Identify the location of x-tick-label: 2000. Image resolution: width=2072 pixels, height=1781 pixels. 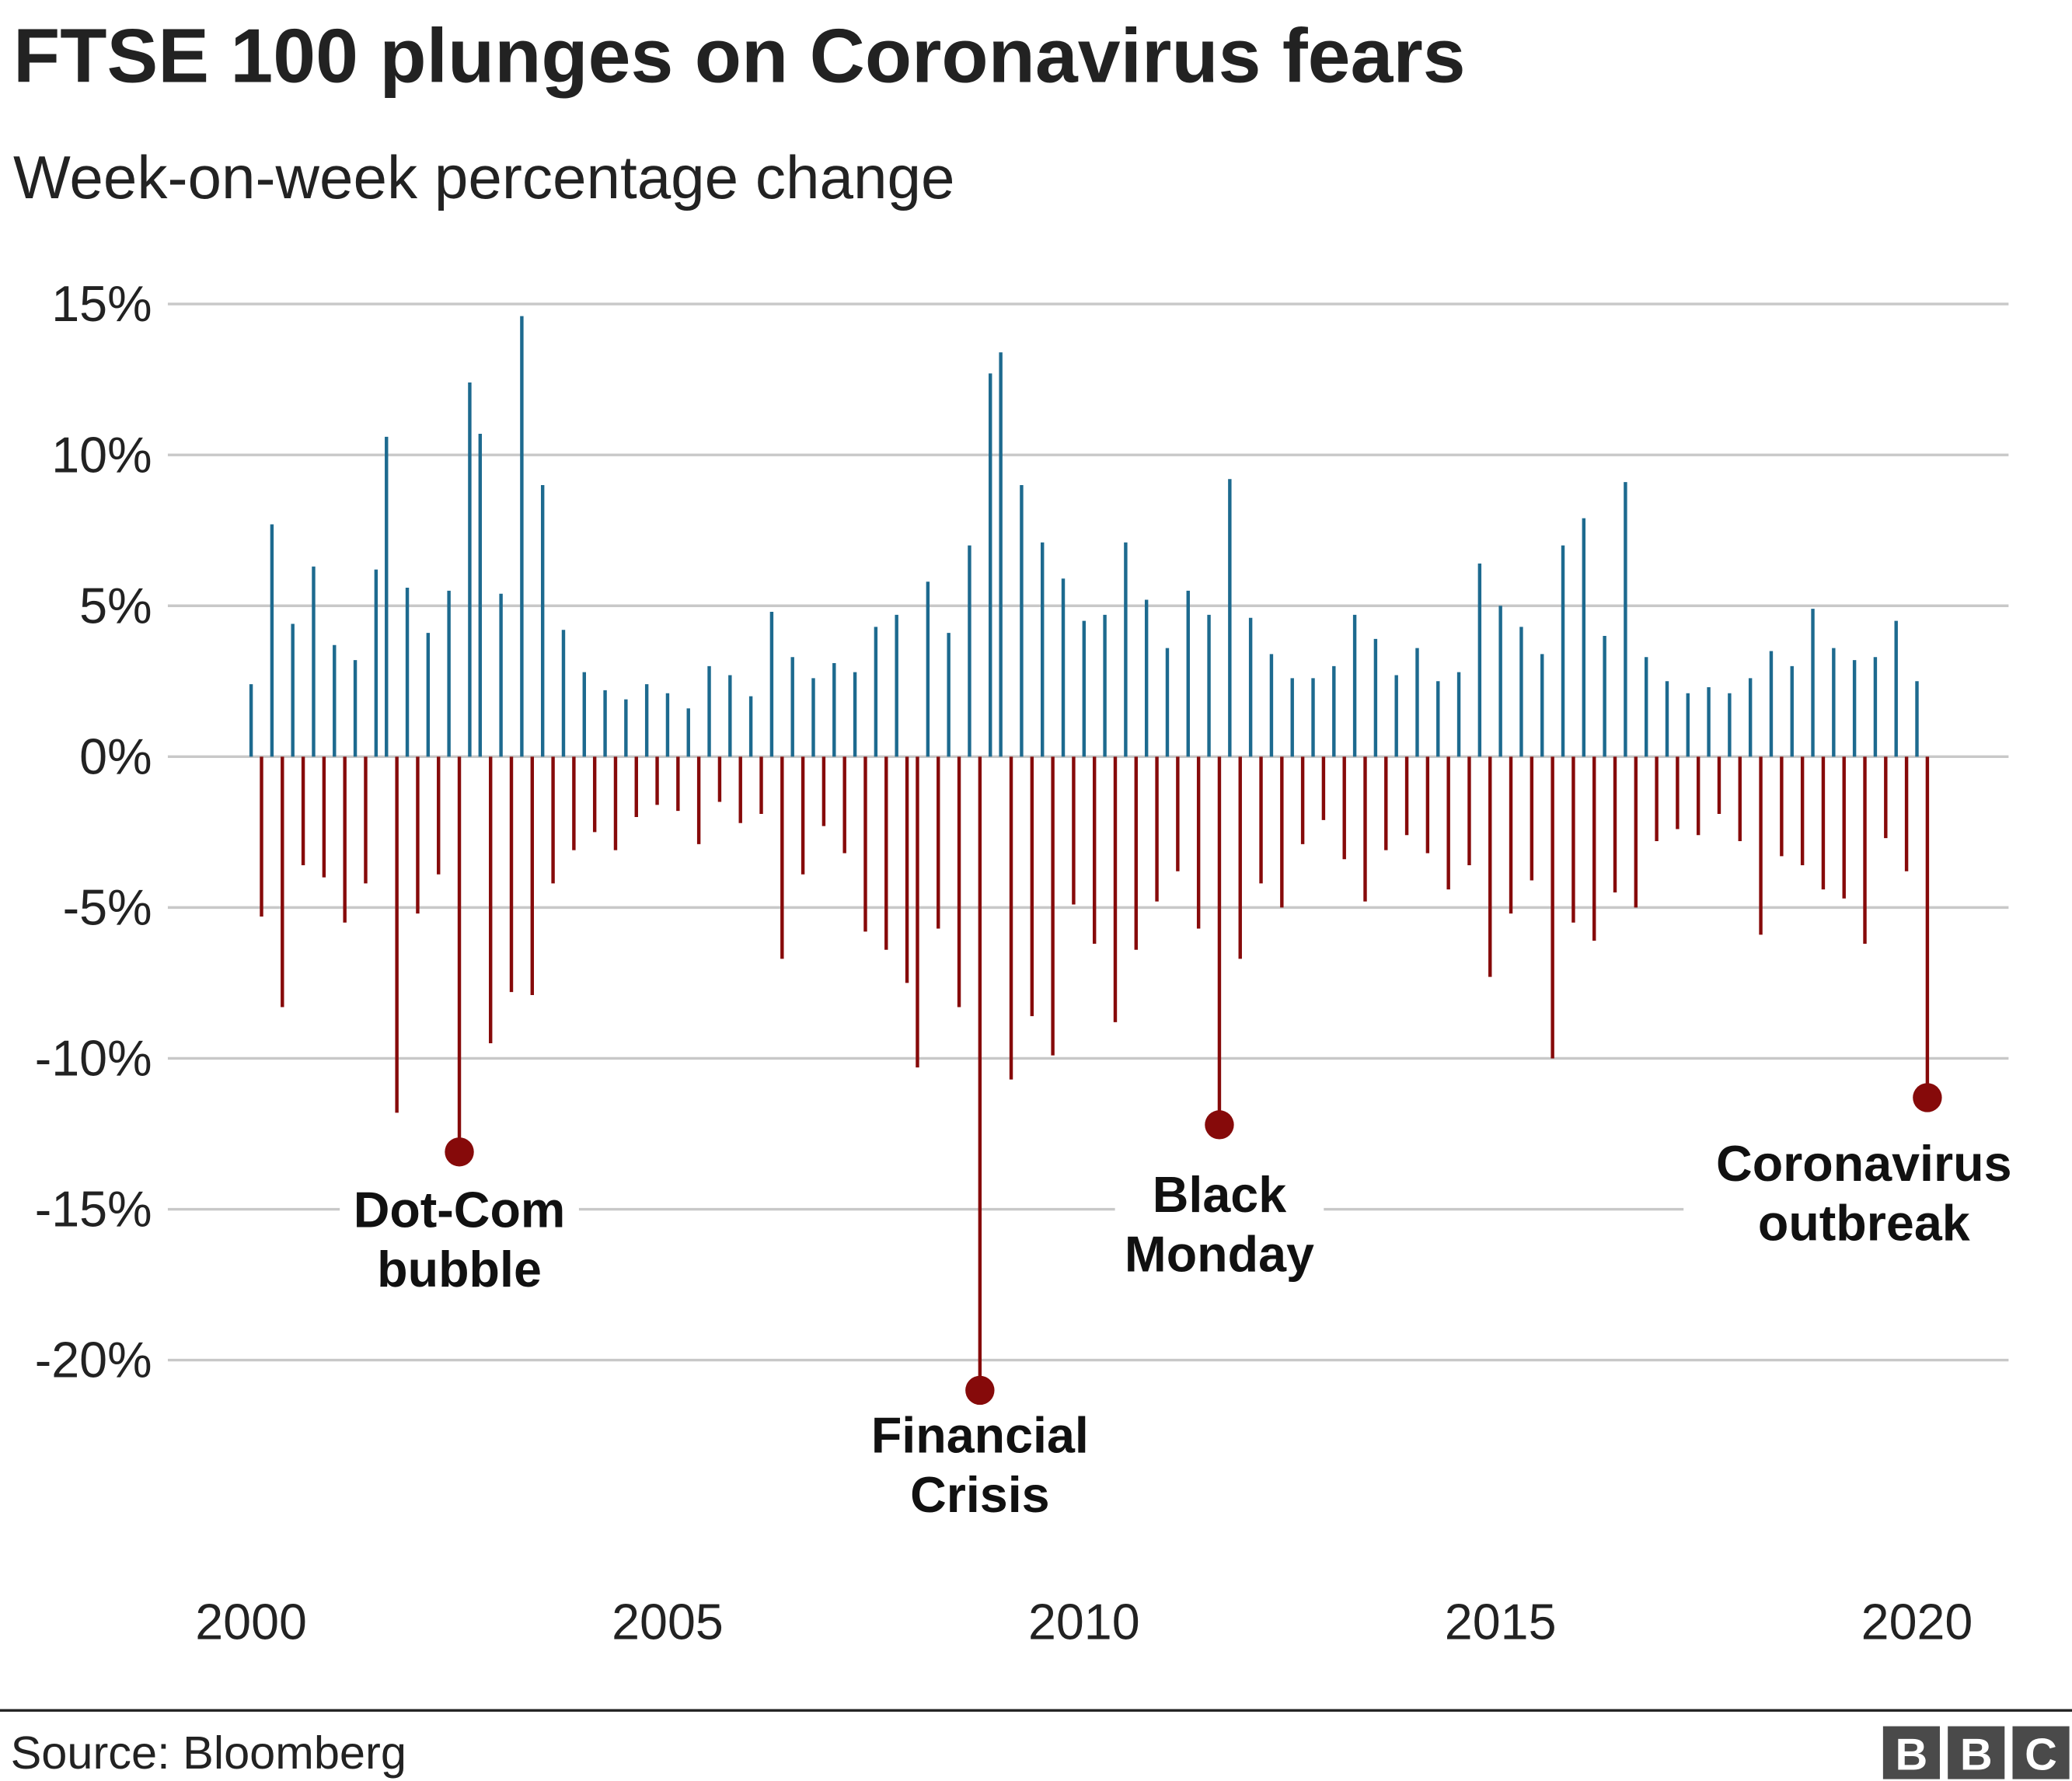
(251, 1622).